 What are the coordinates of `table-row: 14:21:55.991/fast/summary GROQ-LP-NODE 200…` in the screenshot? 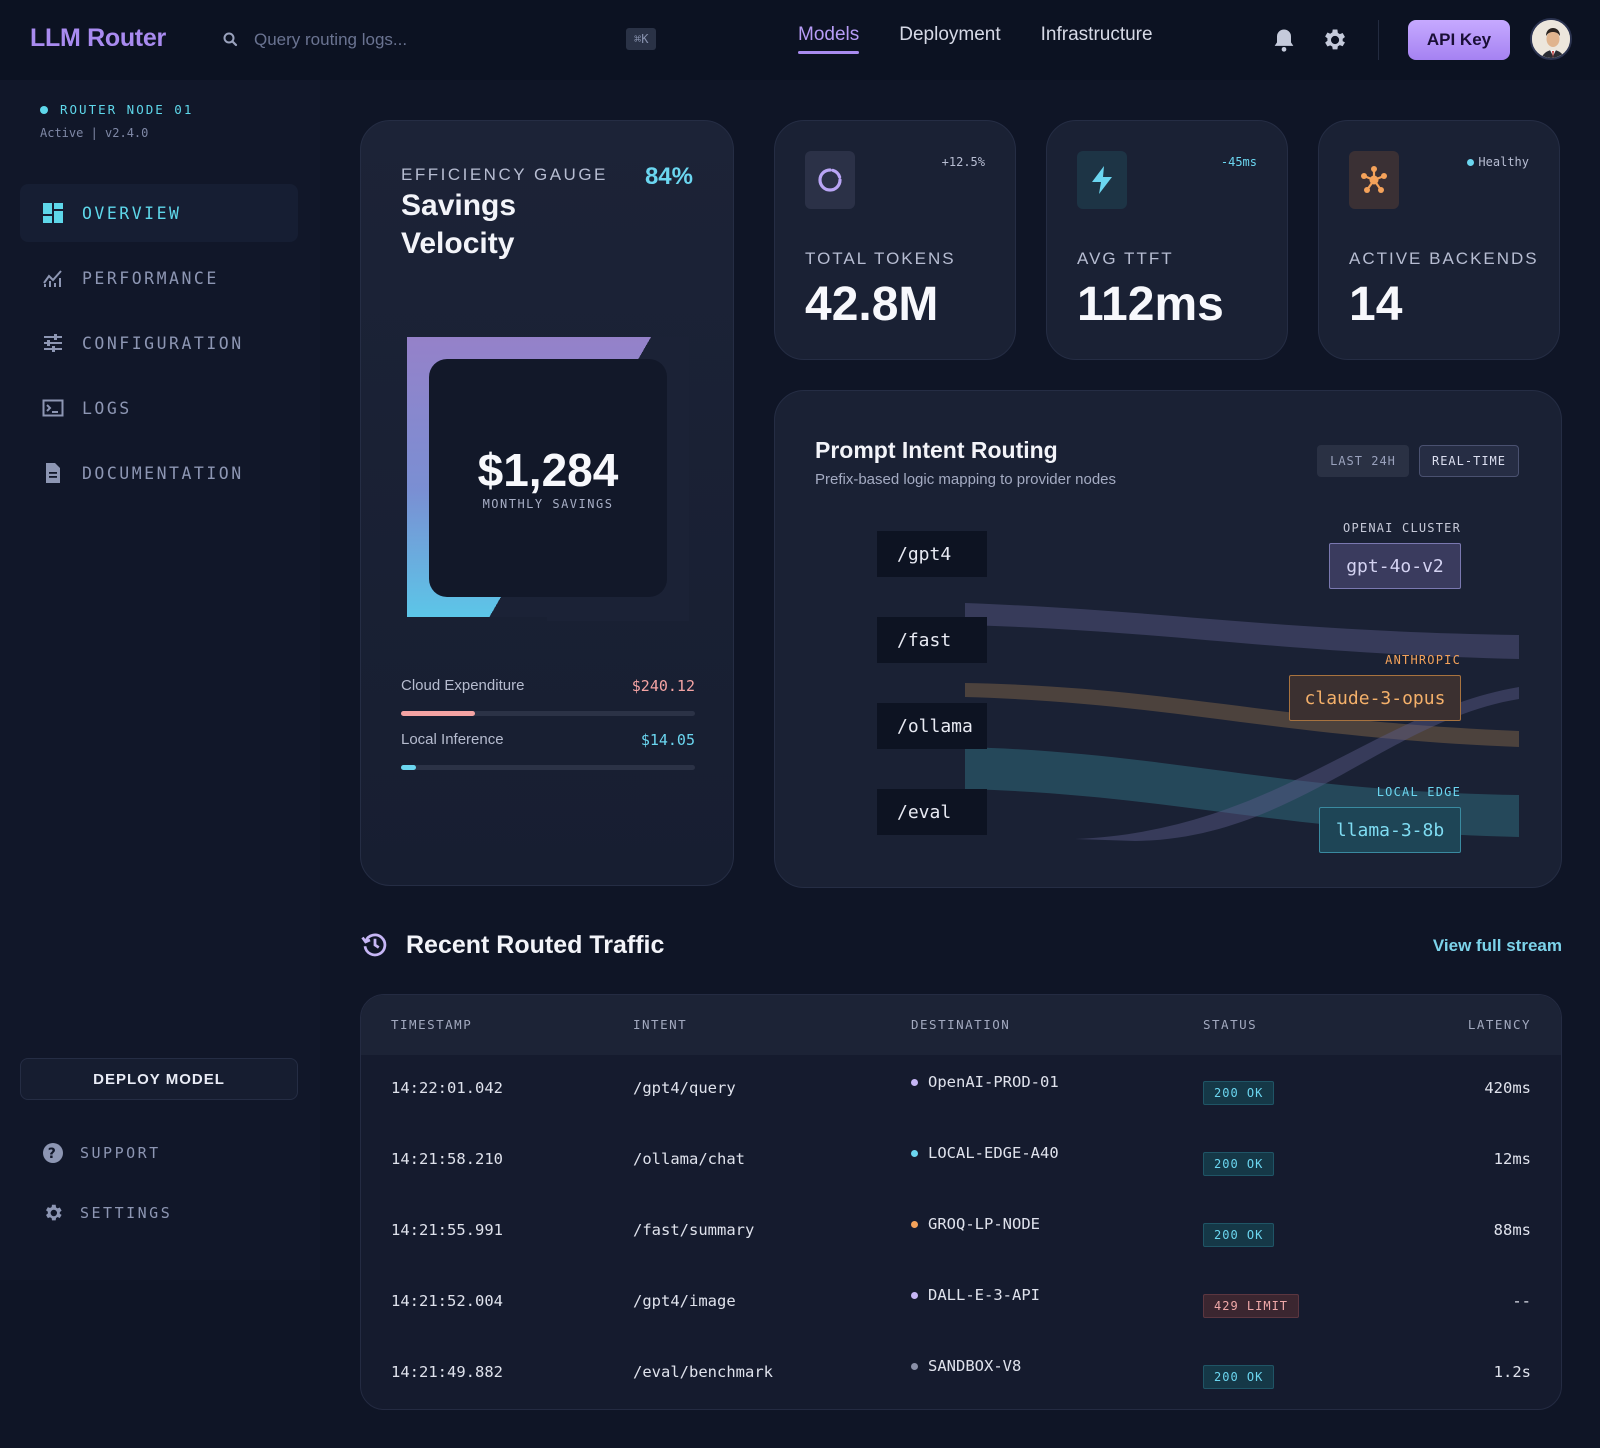 It's located at (961, 1232).